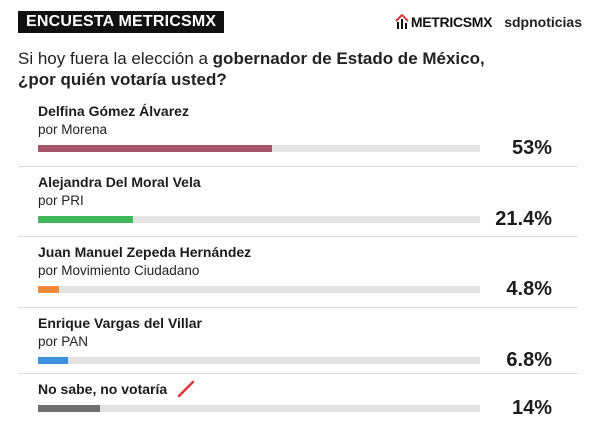 The height and width of the screenshot is (434, 600). What do you see at coordinates (402, 21) in the screenshot?
I see `house-chart-icon` at bounding box center [402, 21].